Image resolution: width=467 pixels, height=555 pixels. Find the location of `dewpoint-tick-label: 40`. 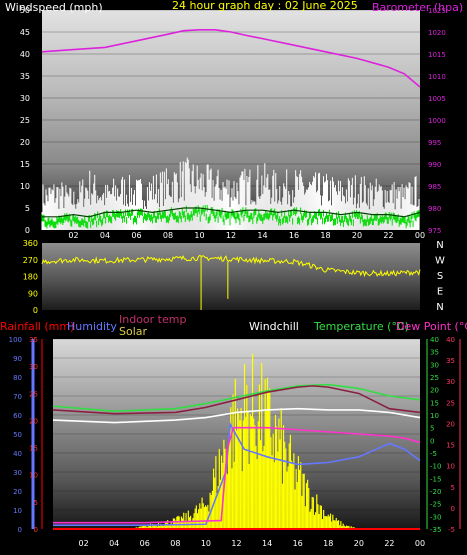

dewpoint-tick-label: 40 is located at coordinates (450, 340).